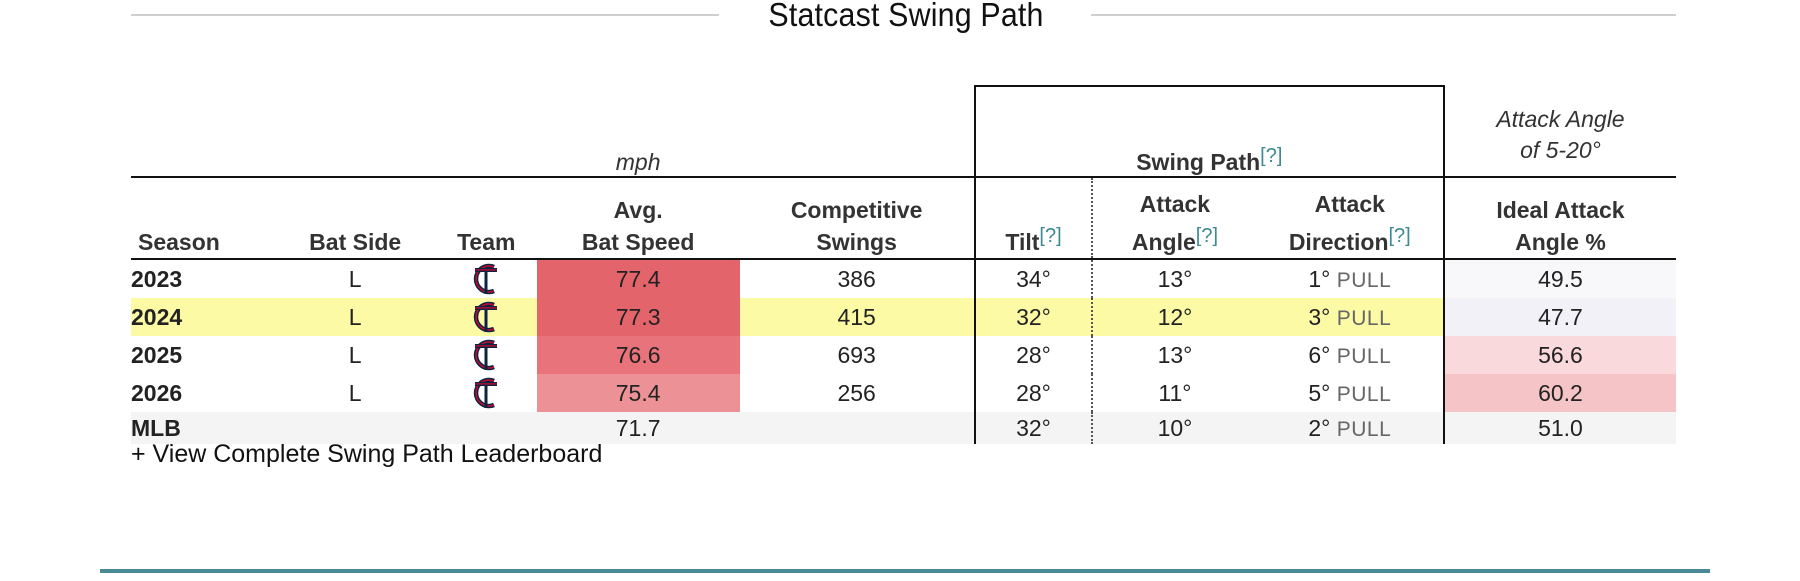 This screenshot has height=581, width=1800. What do you see at coordinates (638, 428) in the screenshot?
I see `mlb-bat-speed: 71.7` at bounding box center [638, 428].